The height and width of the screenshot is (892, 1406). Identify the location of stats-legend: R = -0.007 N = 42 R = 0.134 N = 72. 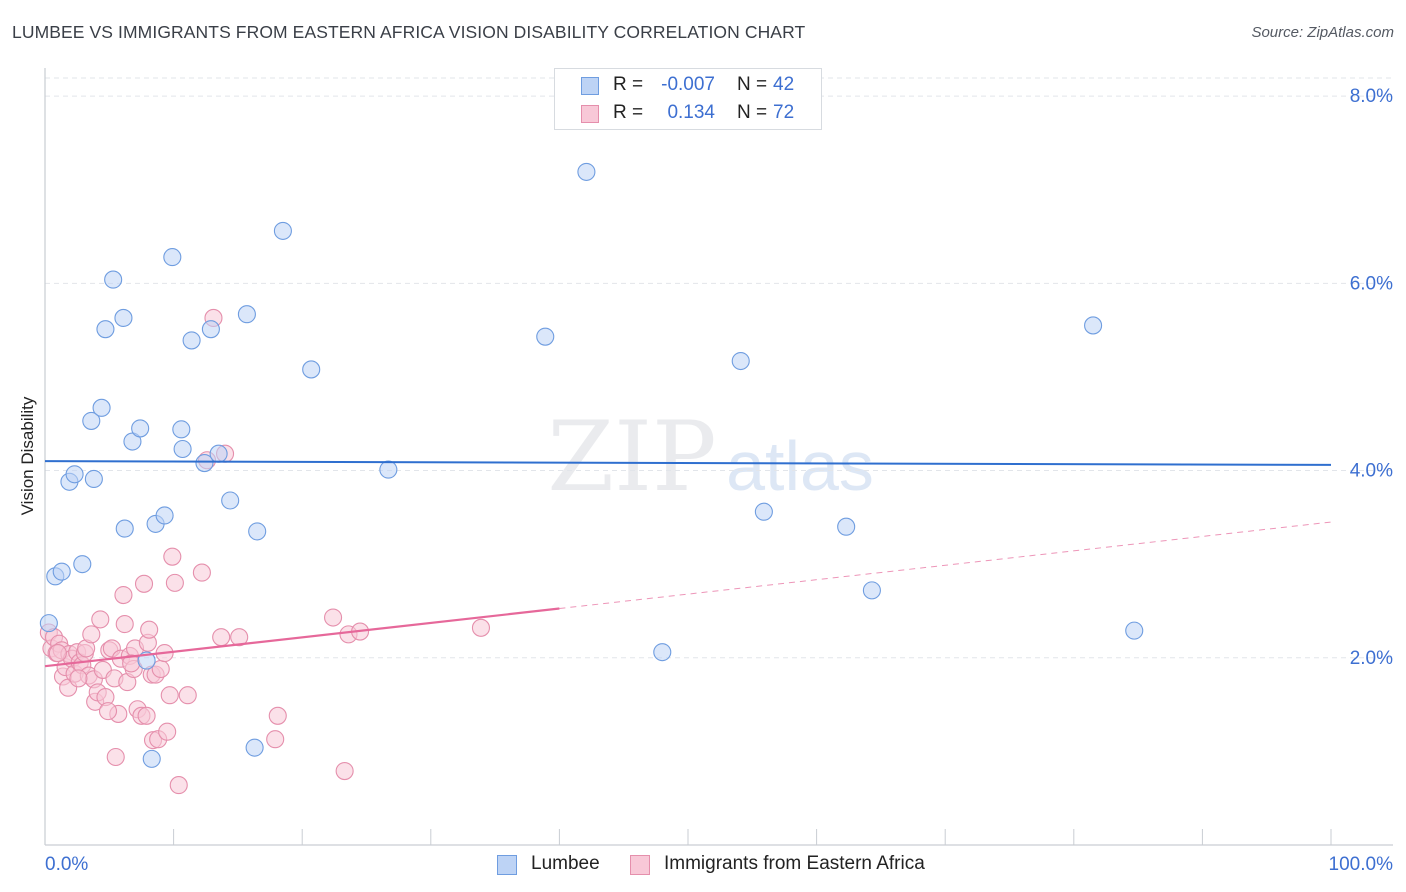
(688, 99).